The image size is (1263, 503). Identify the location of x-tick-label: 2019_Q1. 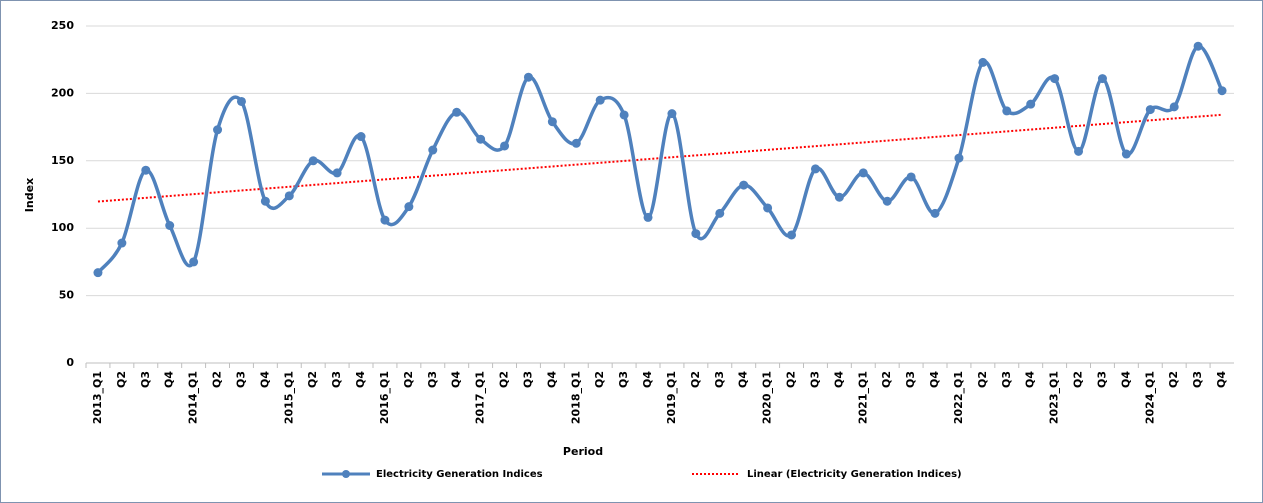
(671, 397).